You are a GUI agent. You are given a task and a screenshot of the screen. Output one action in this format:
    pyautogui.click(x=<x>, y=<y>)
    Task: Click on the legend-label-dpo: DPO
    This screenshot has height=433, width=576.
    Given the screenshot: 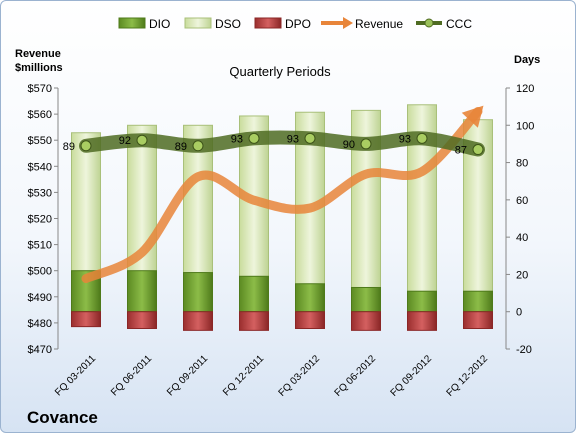 What is the action you would take?
    pyautogui.click(x=298, y=24)
    